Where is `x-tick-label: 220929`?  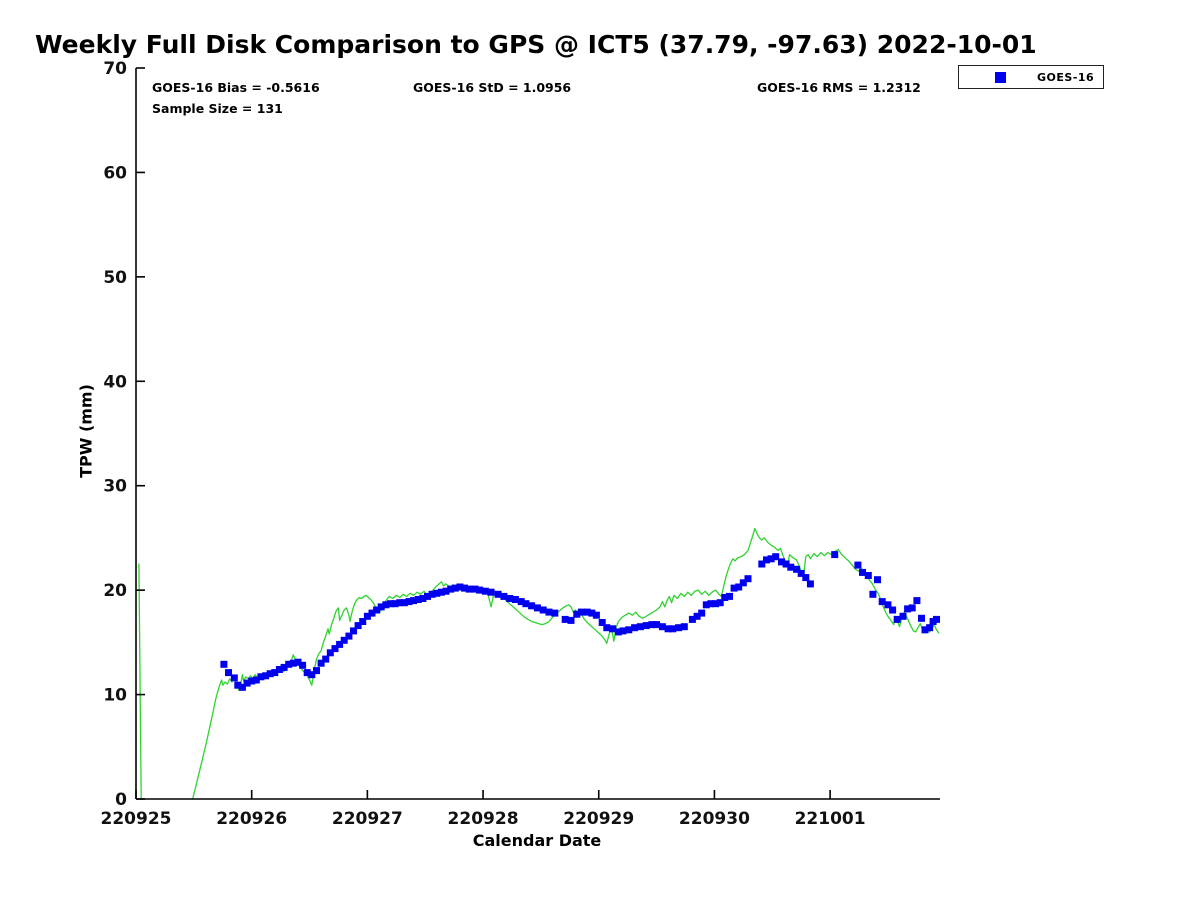 x-tick-label: 220929 is located at coordinates (598, 819).